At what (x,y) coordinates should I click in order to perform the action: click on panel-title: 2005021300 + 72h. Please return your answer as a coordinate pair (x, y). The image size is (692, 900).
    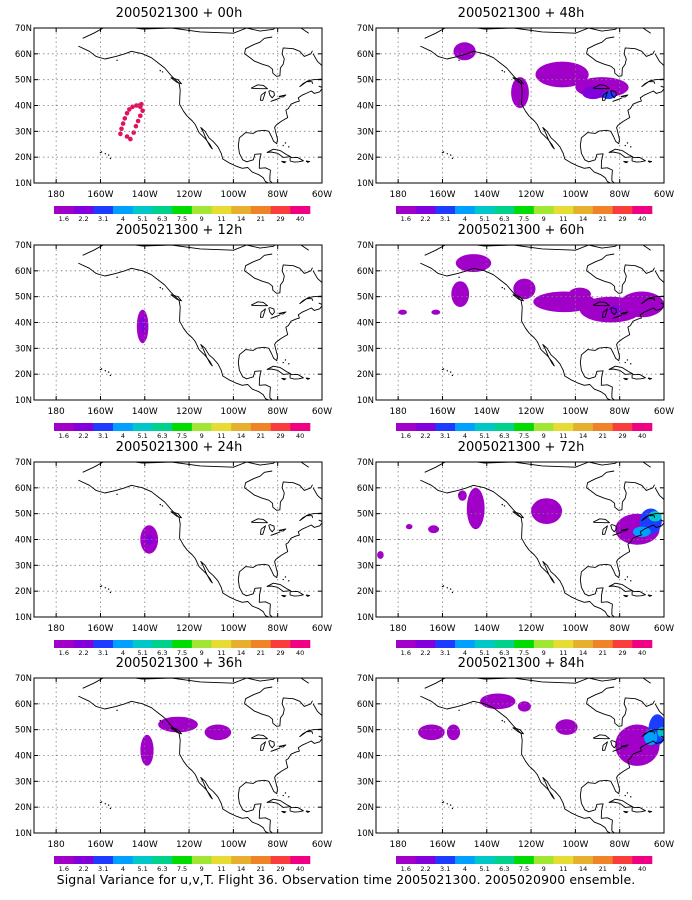
    Looking at the image, I should click on (521, 447).